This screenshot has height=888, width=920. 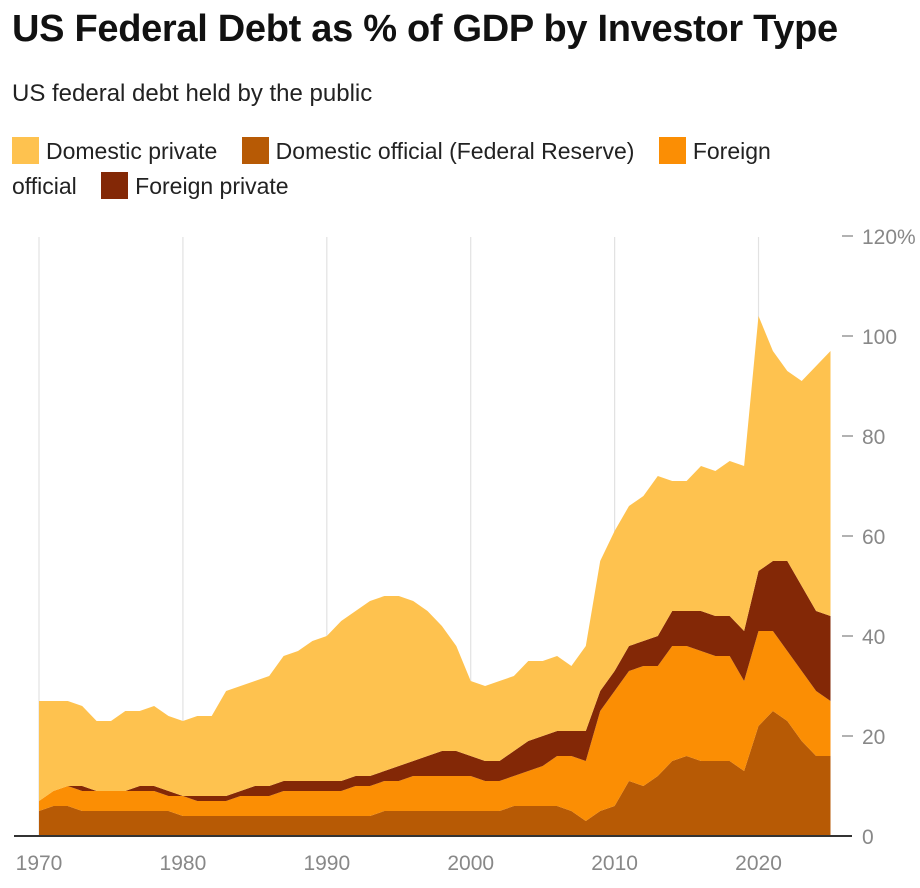 What do you see at coordinates (873, 537) in the screenshot?
I see `y-tick-label-60: 60` at bounding box center [873, 537].